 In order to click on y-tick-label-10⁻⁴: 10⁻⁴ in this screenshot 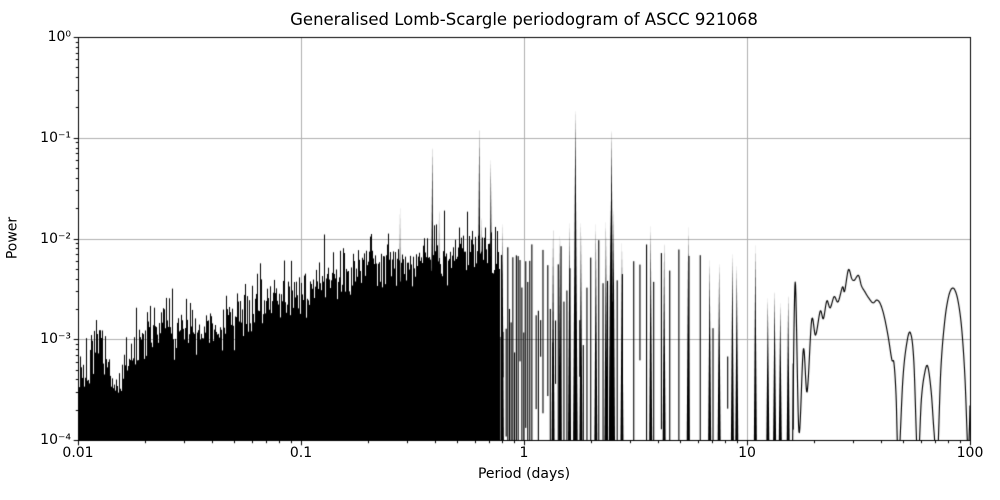, I will do `click(55, 440)`.